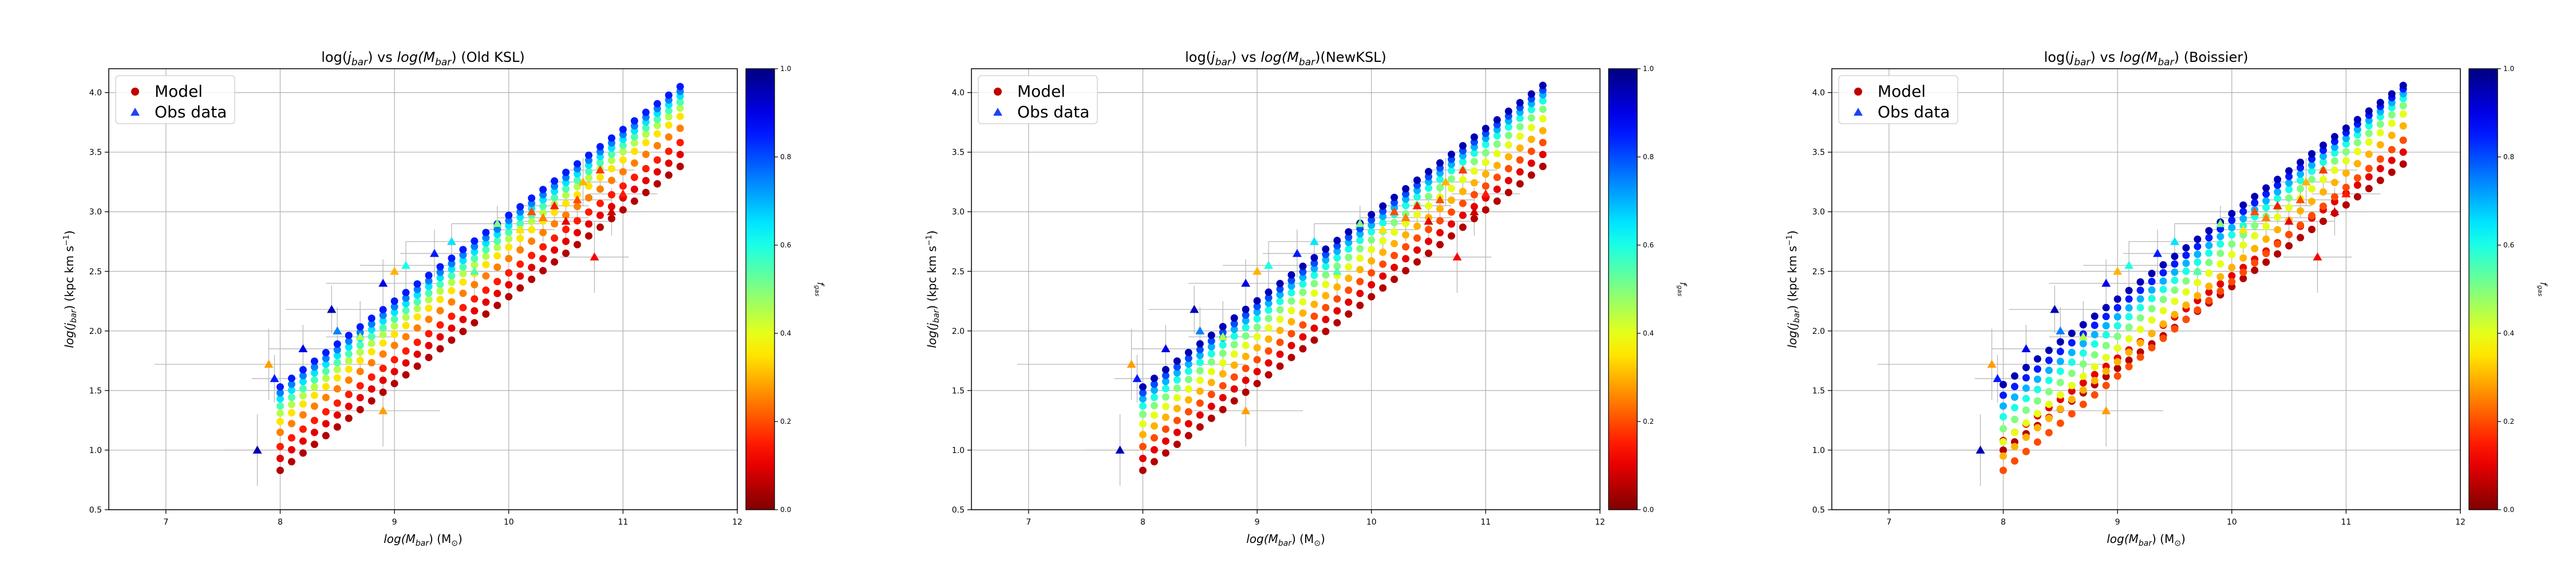  What do you see at coordinates (1818, 213) in the screenshot?
I see `y-tick-label: 3.0` at bounding box center [1818, 213].